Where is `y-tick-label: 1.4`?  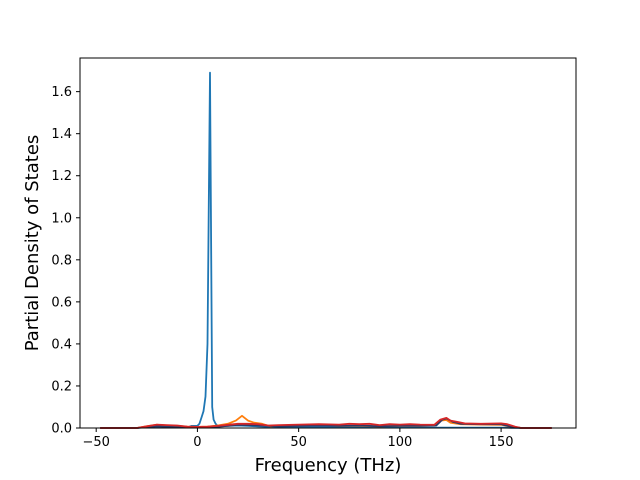 y-tick-label: 1.4 is located at coordinates (61, 134).